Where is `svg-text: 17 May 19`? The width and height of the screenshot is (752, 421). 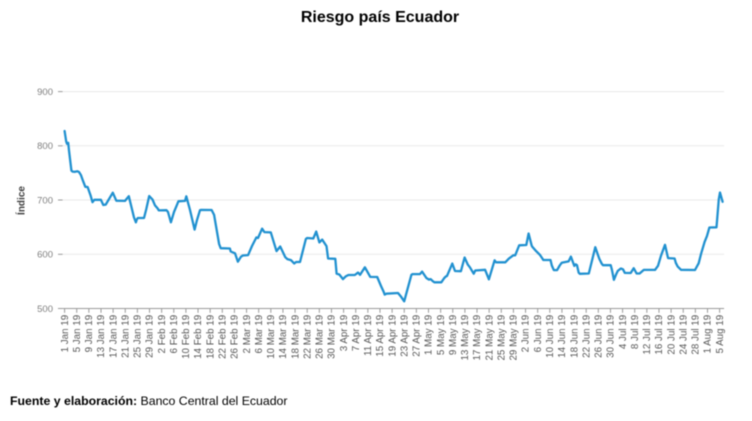 svg-text: 17 May 19 is located at coordinates (477, 338).